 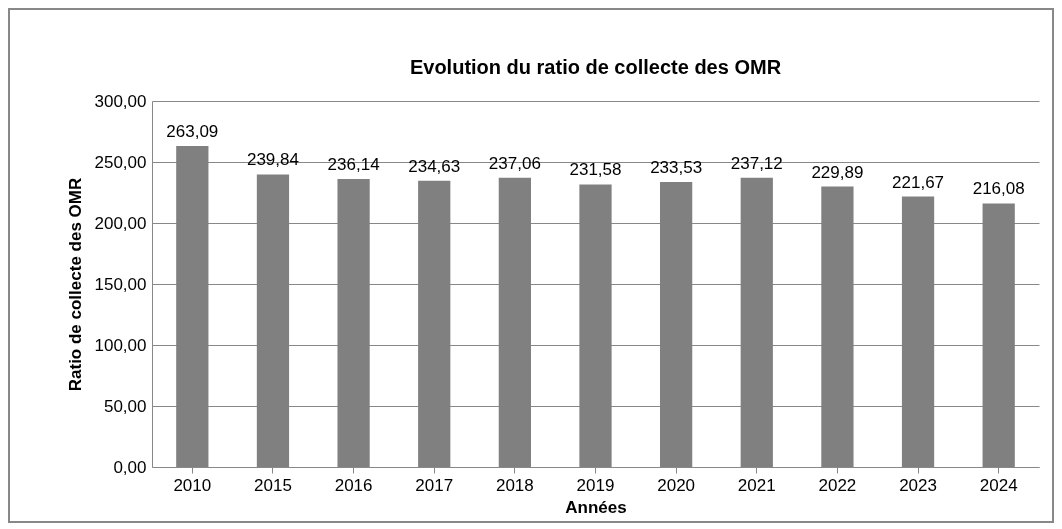 What do you see at coordinates (353, 485) in the screenshot?
I see `x-tick-label: 2016` at bounding box center [353, 485].